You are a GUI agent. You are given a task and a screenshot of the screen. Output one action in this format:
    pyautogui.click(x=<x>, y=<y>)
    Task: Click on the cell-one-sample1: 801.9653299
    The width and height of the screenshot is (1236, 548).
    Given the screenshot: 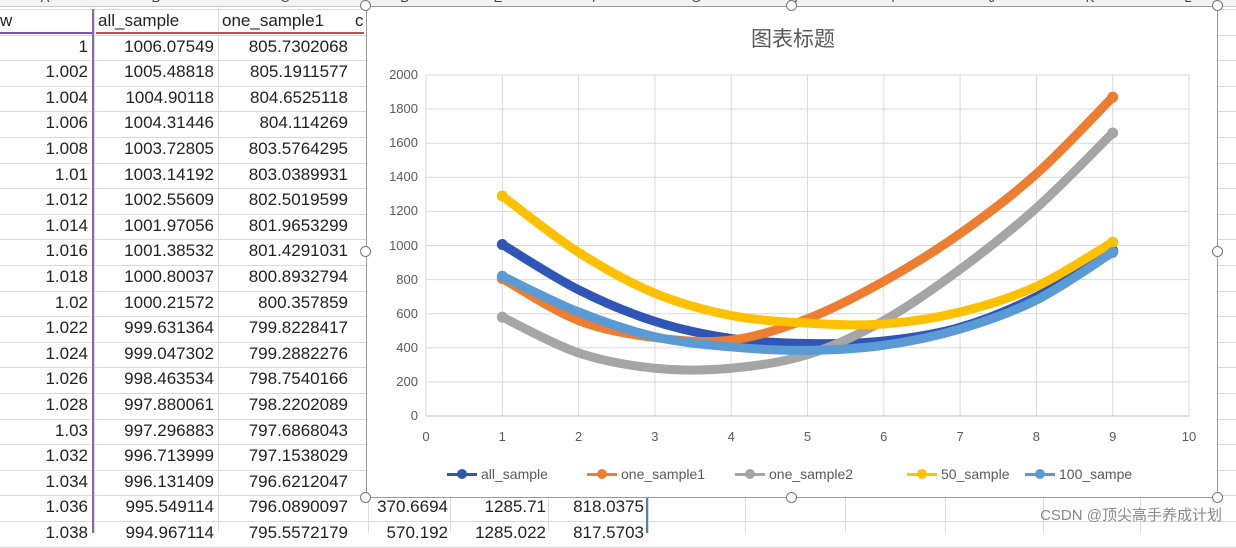 What is the action you would take?
    pyautogui.click(x=298, y=225)
    